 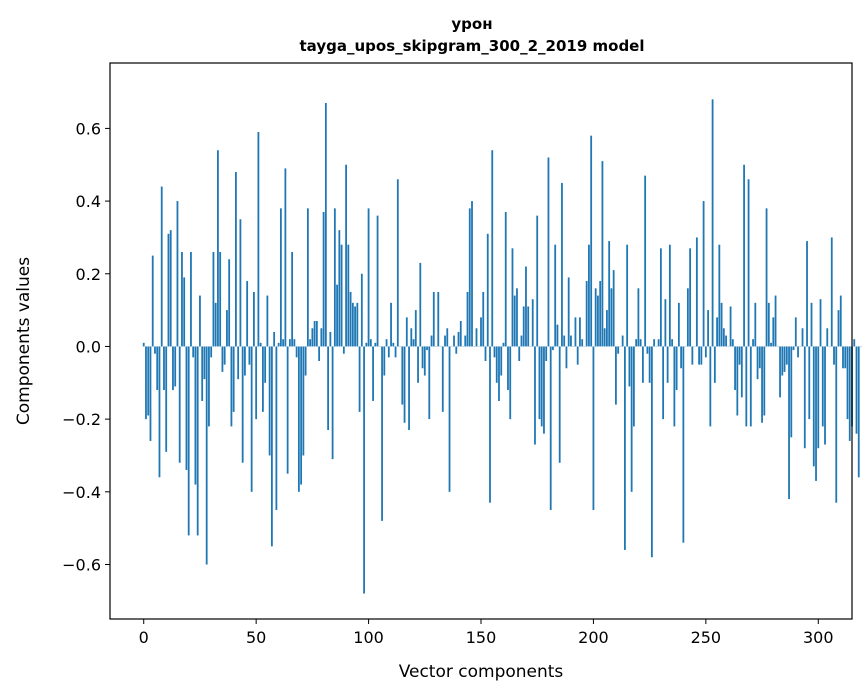 I want to click on y-axis-label: Components values, so click(x=24, y=341).